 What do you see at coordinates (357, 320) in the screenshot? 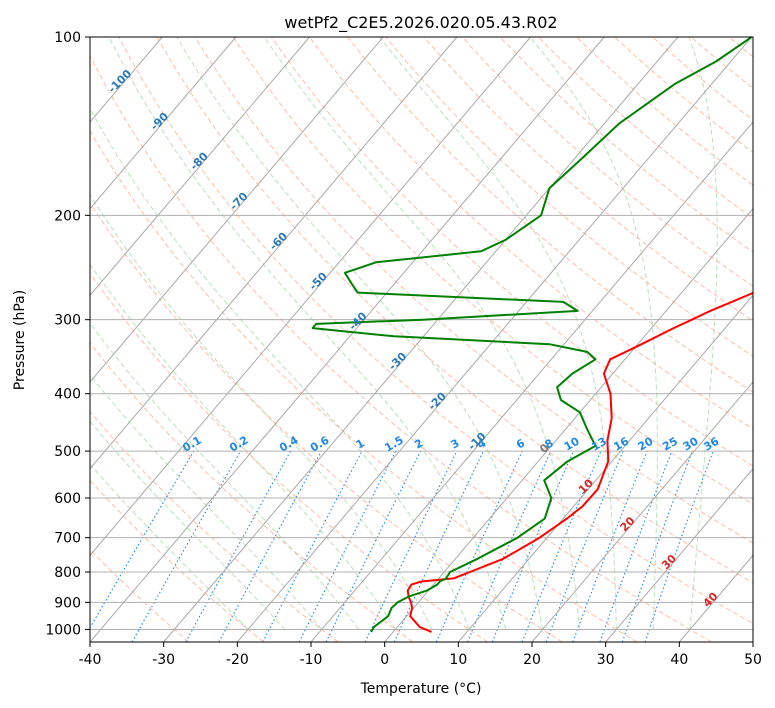
I see `isotherm-label: -40` at bounding box center [357, 320].